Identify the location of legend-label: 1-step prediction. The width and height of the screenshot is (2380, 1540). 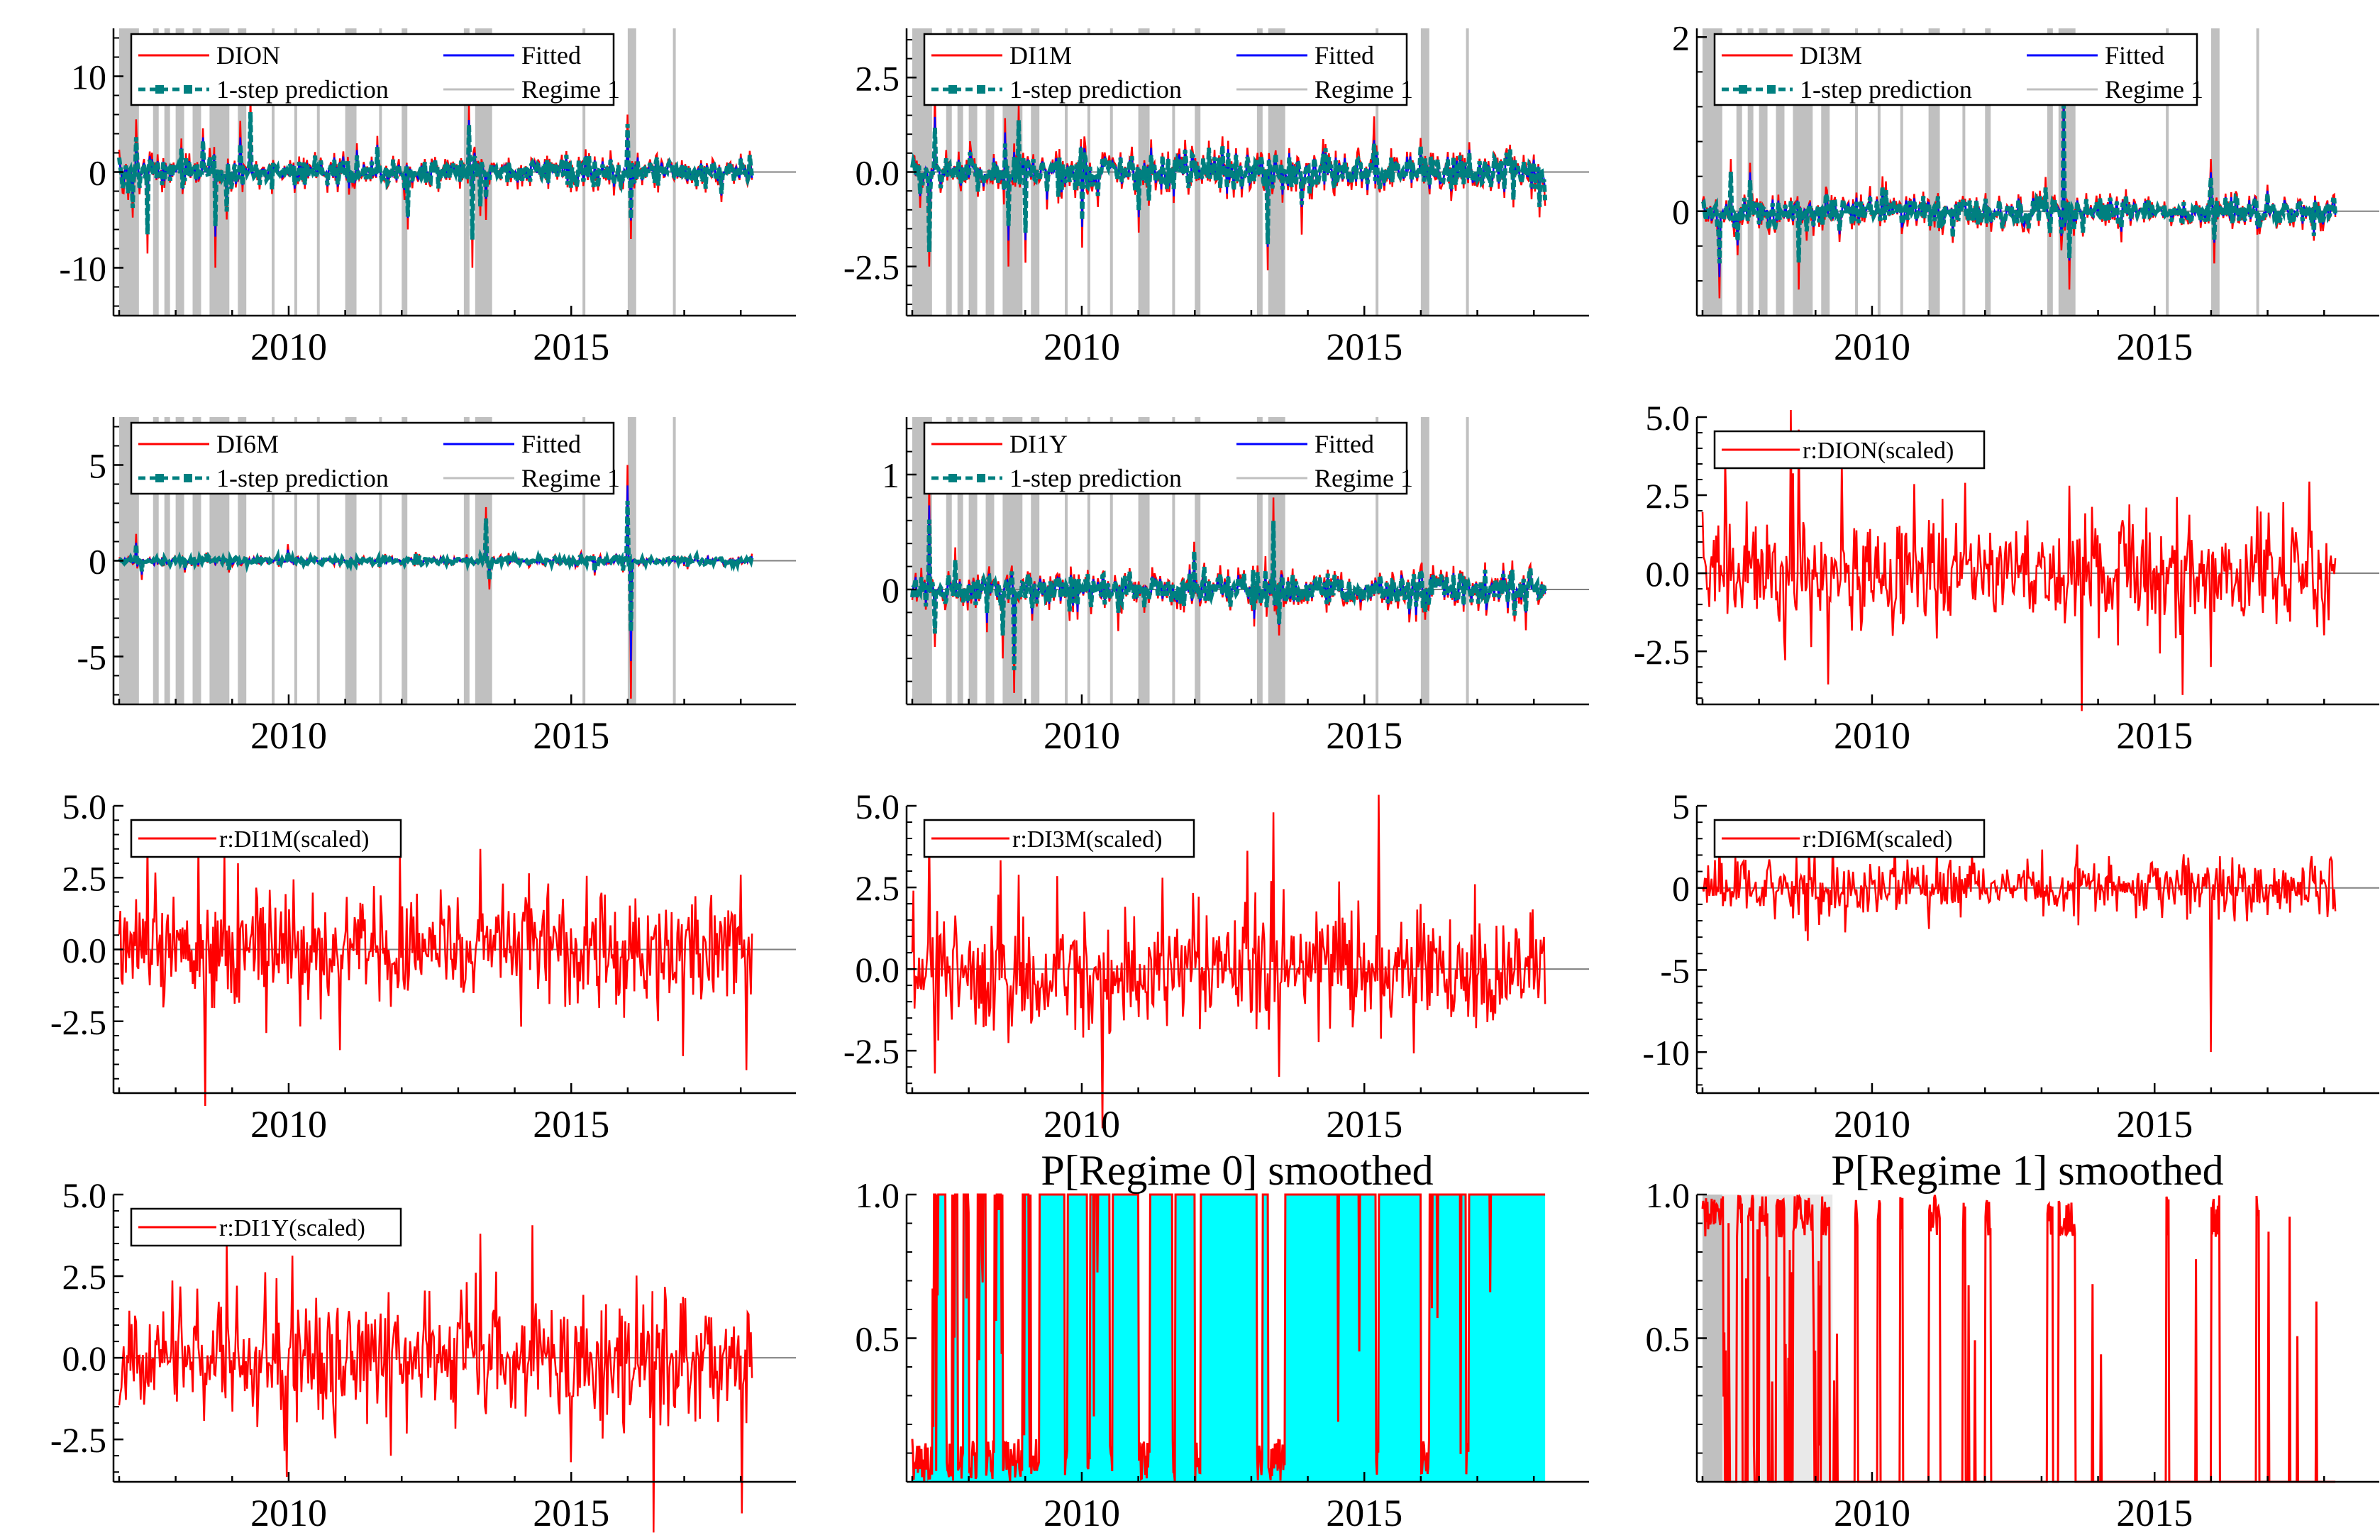
(303, 89).